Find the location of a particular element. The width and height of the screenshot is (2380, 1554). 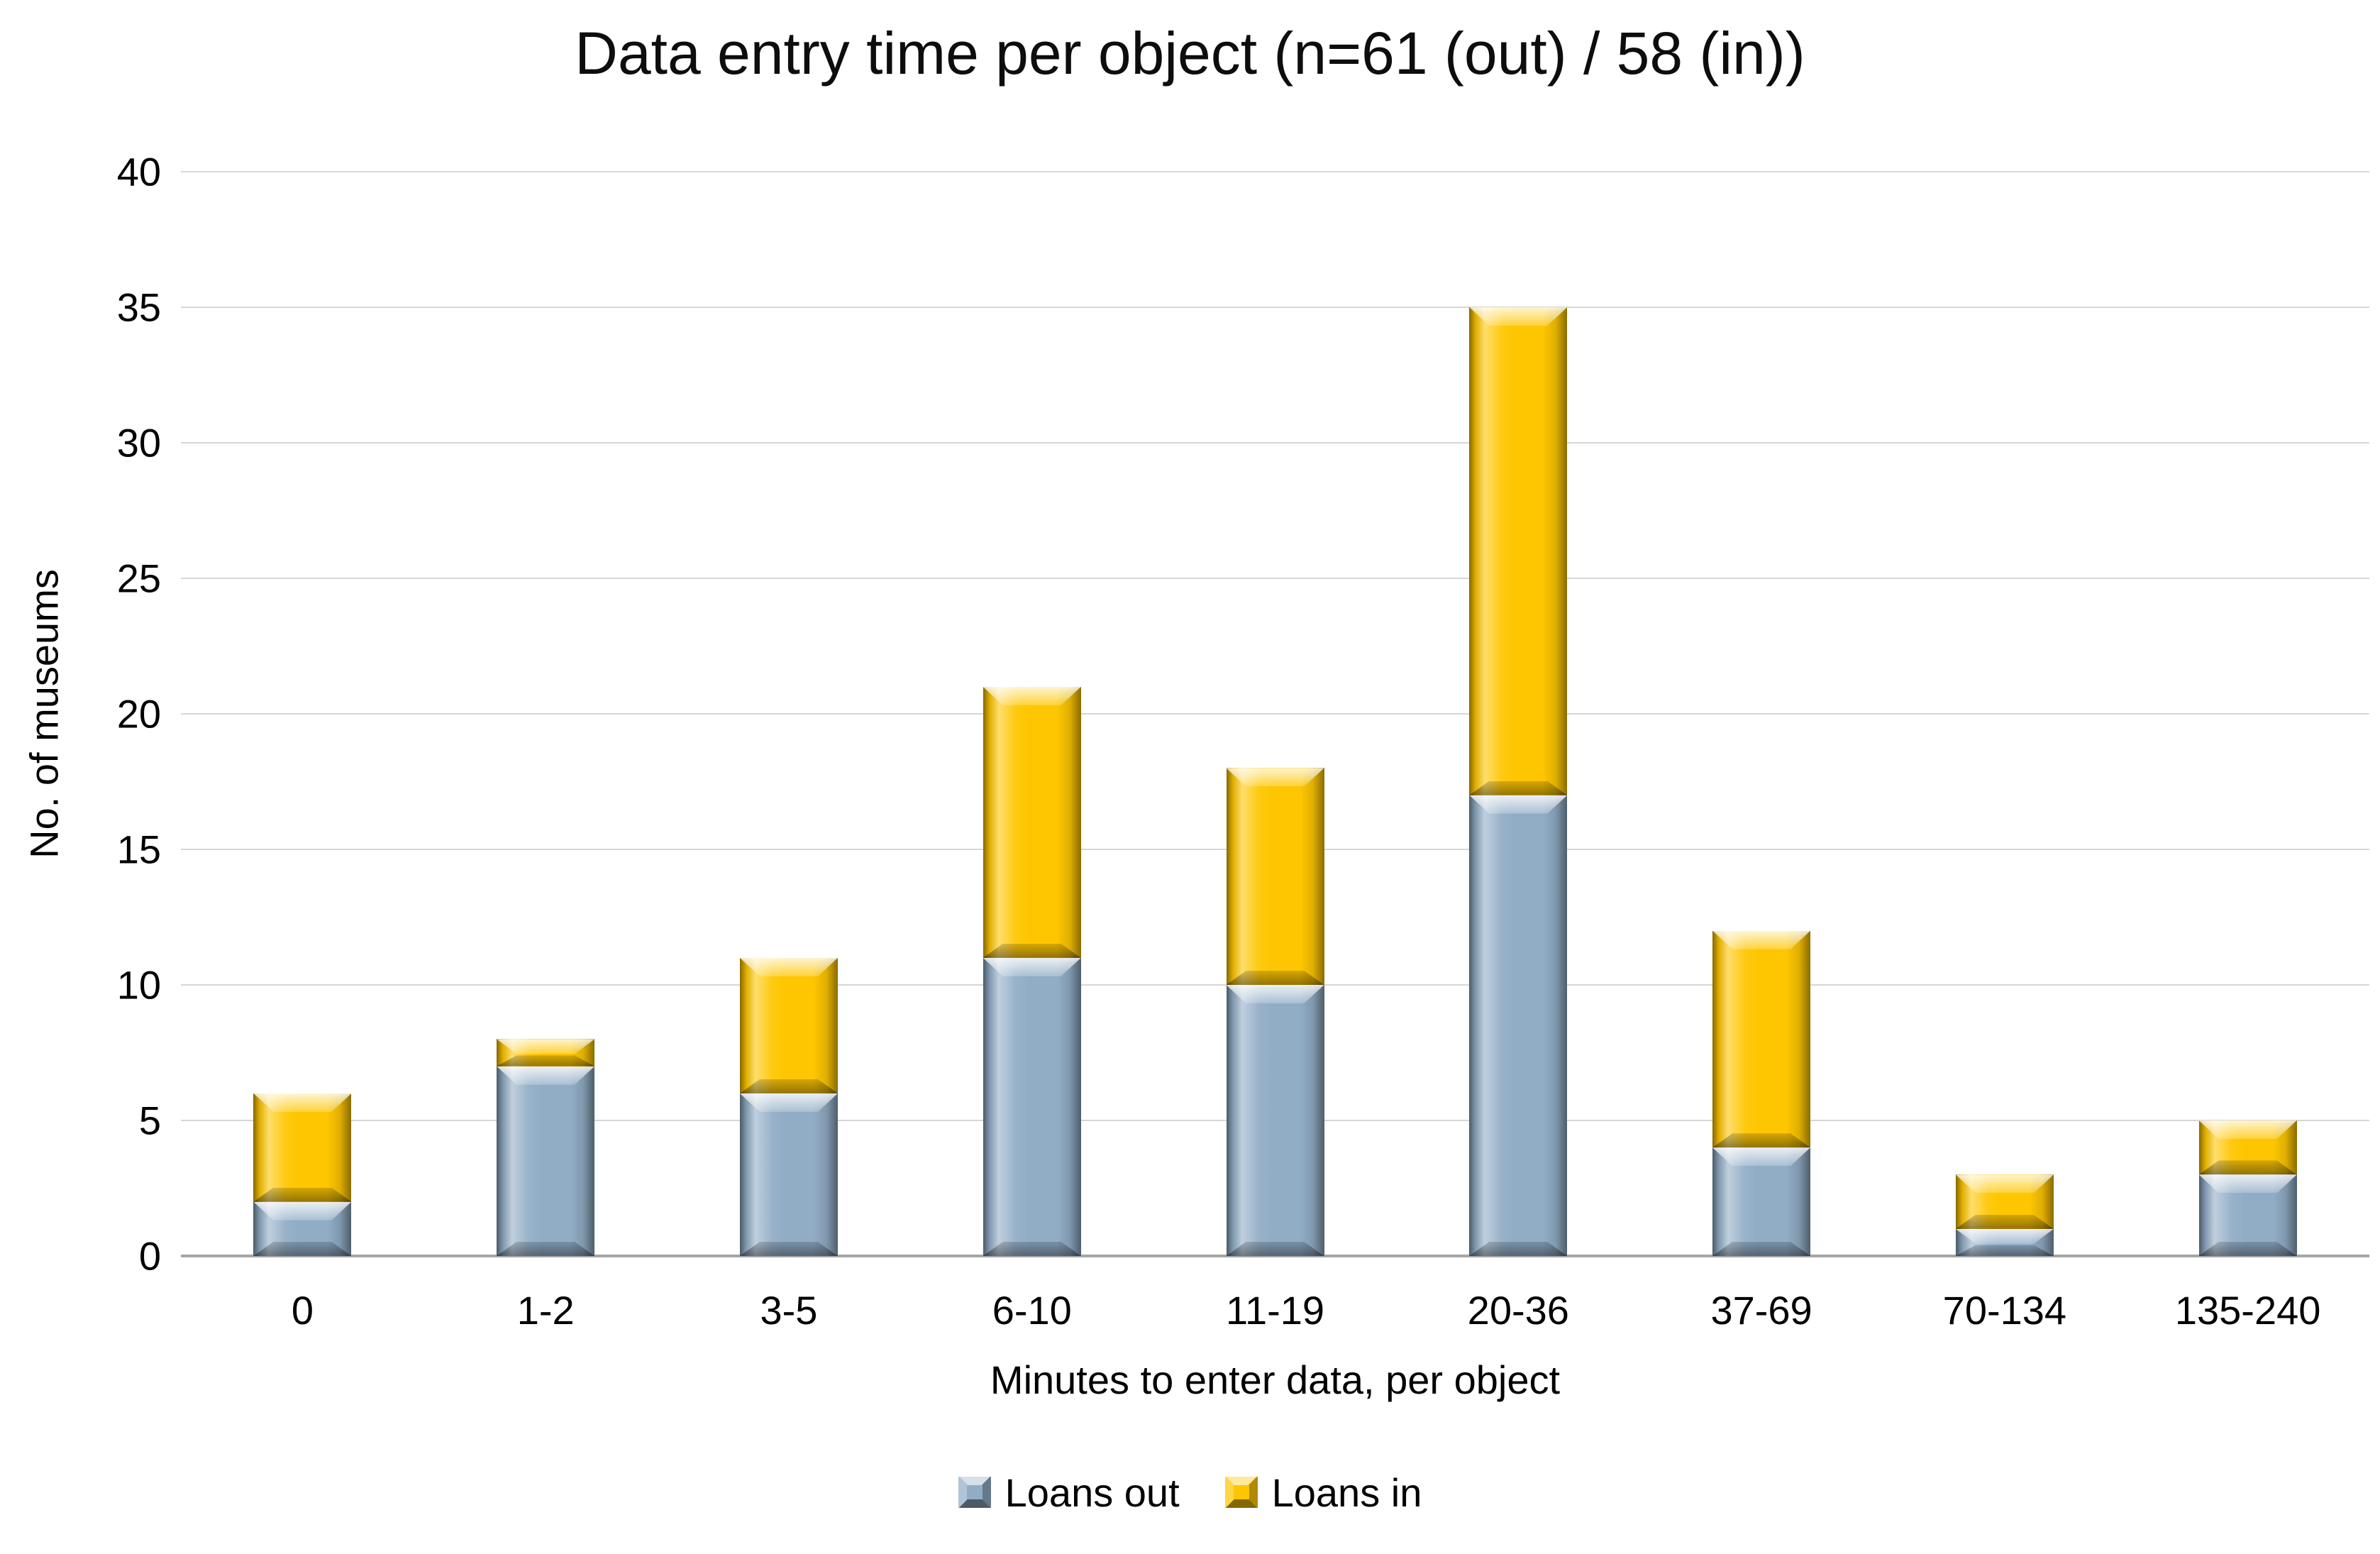

x-tick-label: 37-69 is located at coordinates (1761, 1310).